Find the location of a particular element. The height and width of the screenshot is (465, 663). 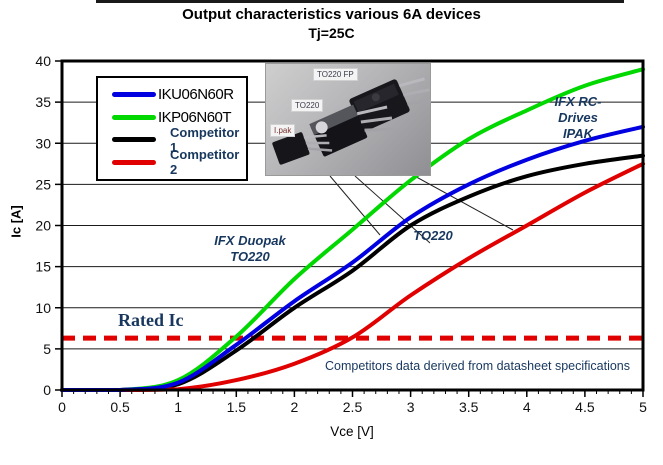

x-tick-label: 1 is located at coordinates (178, 407).